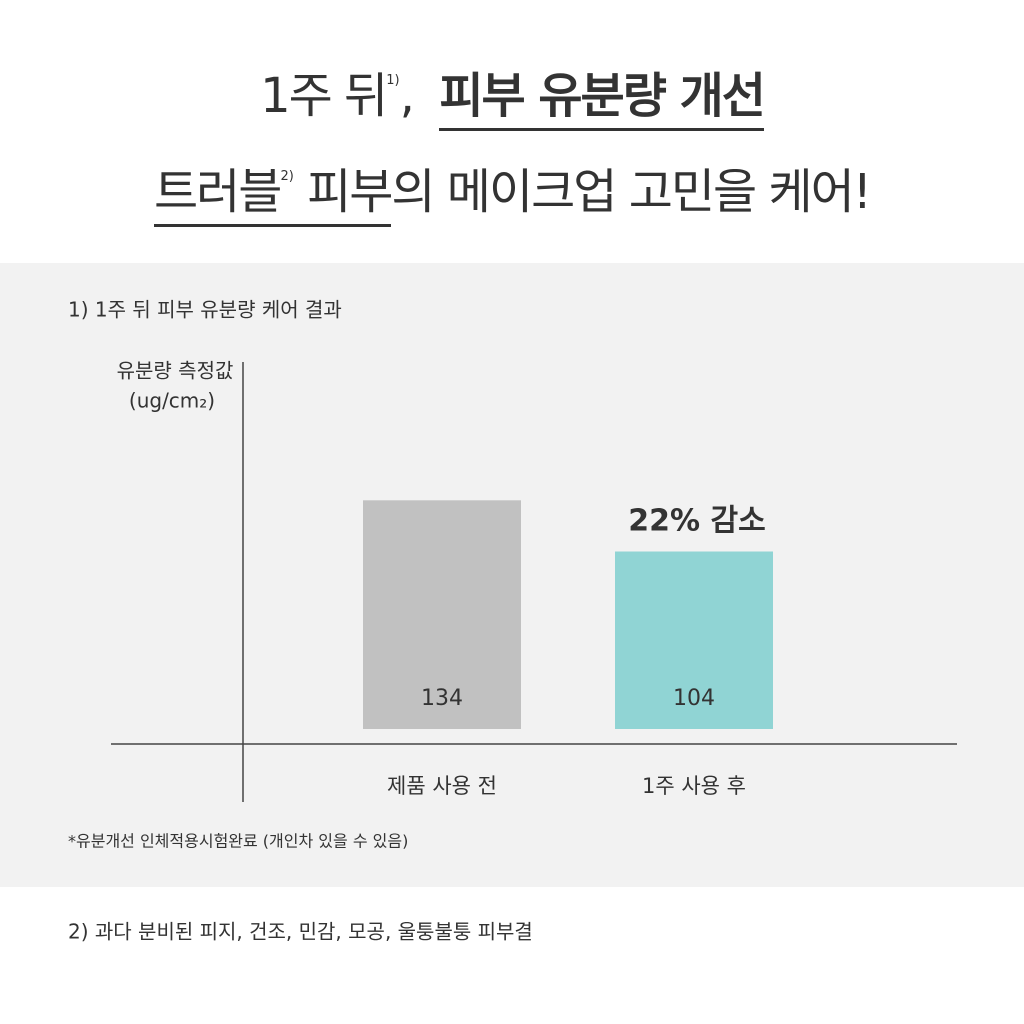  Describe the element at coordinates (393, 80) in the screenshot. I see `note-mark: 1)` at that location.